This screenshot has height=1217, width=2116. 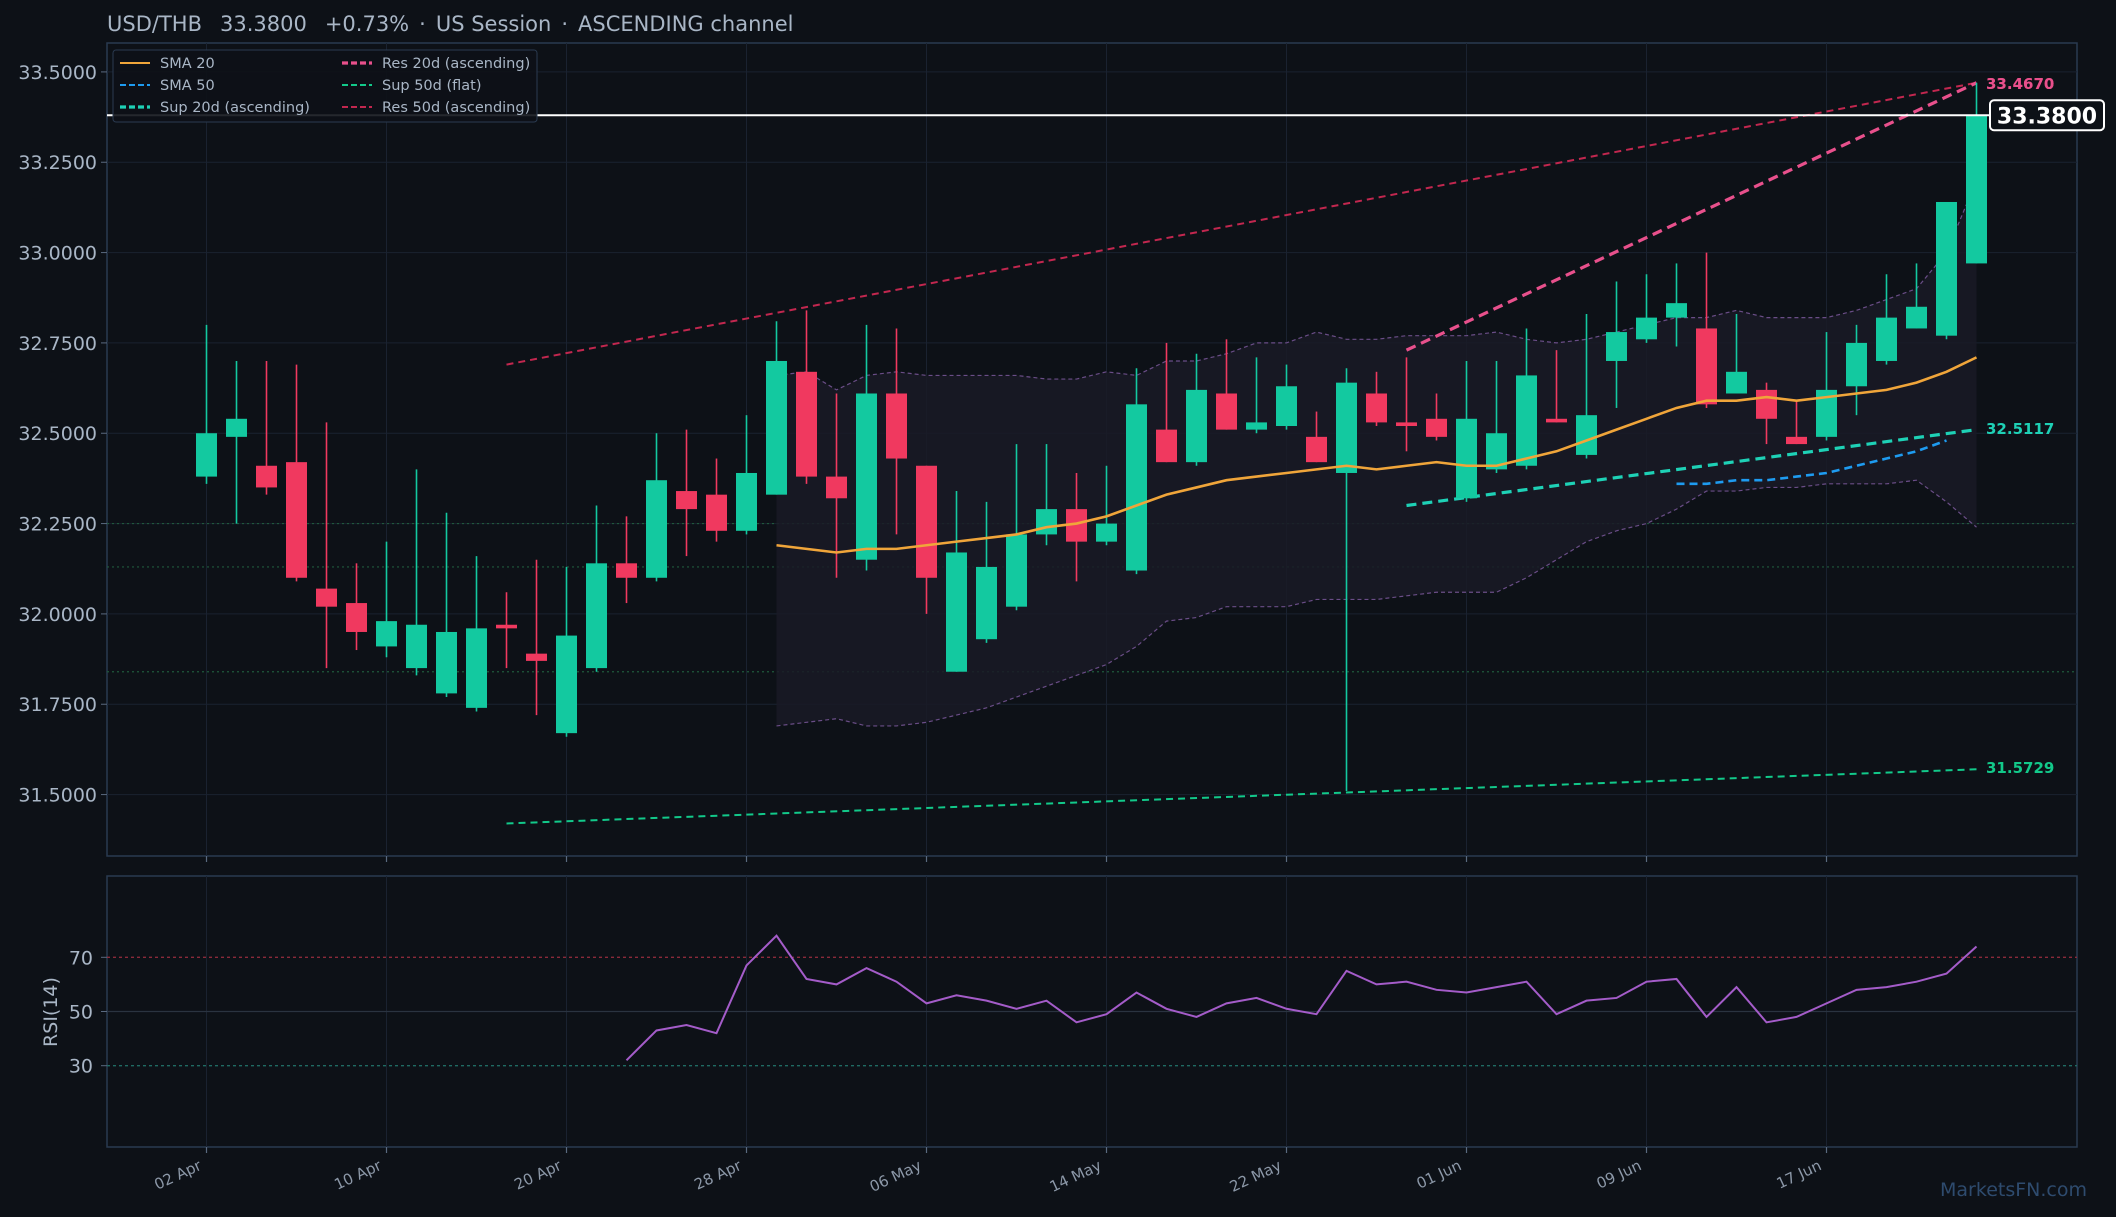 What do you see at coordinates (187, 64) in the screenshot?
I see `legend-label: SMA 20` at bounding box center [187, 64].